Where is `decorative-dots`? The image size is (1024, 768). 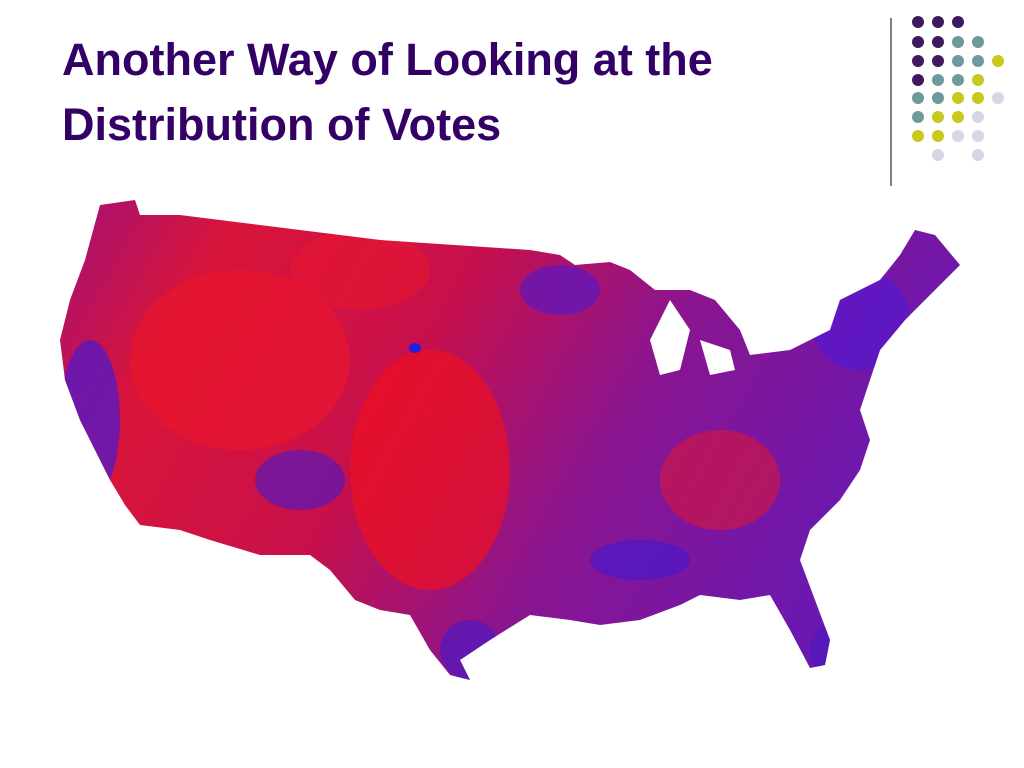
decorative-dots is located at coordinates (958, 88).